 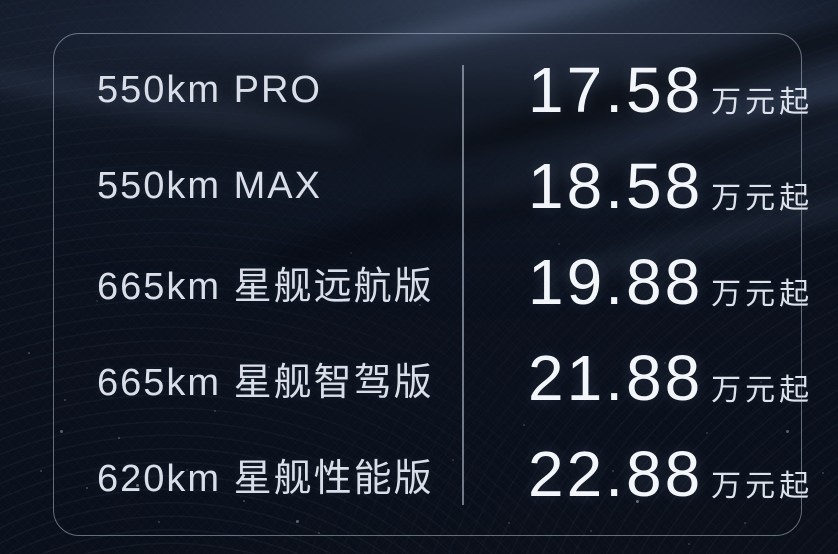 I want to click on price: 18.58 万元起, so click(x=670, y=186).